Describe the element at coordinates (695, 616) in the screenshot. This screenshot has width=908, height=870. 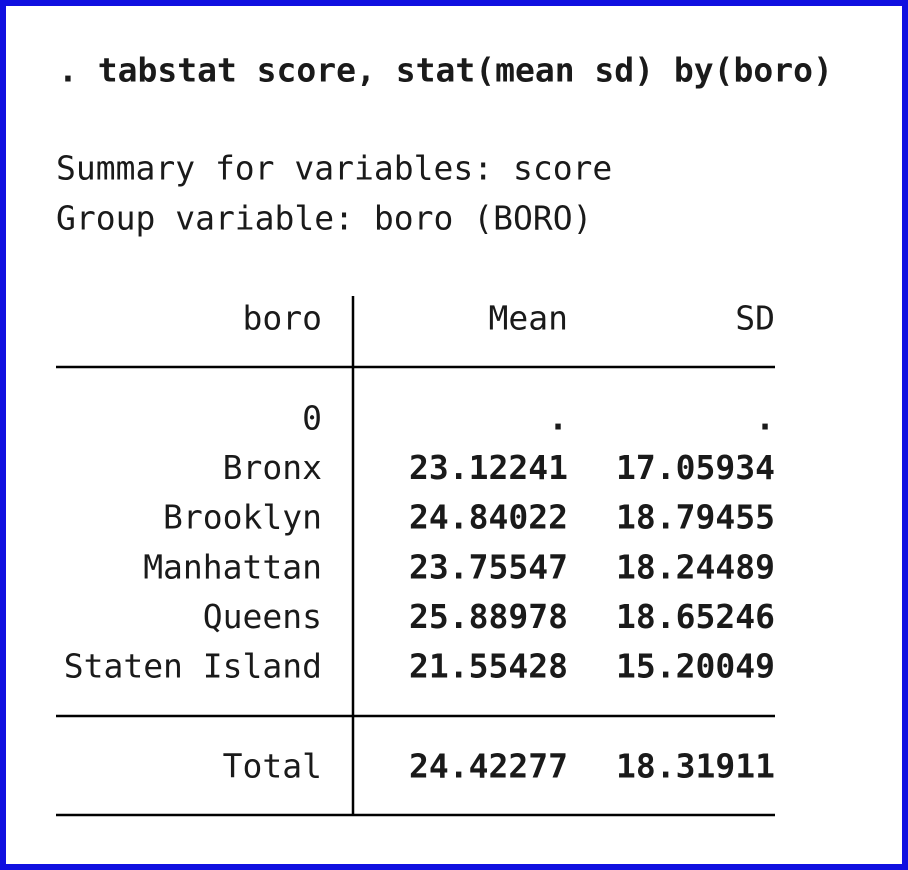
I see `cell: 18.65246` at that location.